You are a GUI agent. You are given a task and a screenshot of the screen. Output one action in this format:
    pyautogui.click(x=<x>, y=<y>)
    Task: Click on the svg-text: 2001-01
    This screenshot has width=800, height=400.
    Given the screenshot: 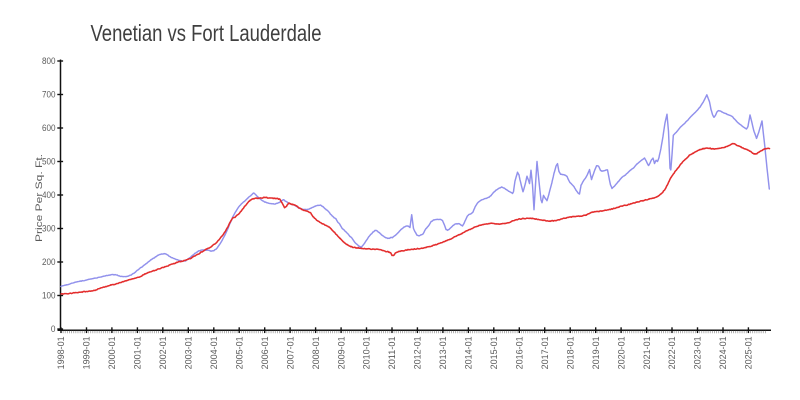 What is the action you would take?
    pyautogui.click(x=138, y=352)
    